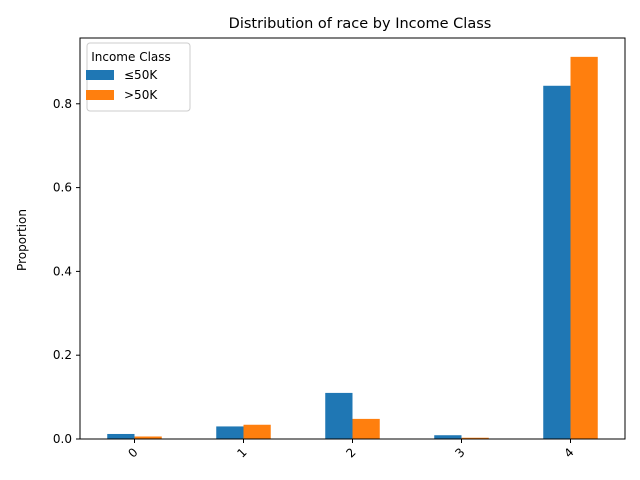 The height and width of the screenshot is (480, 640). I want to click on bar-series0-cat3, so click(448, 437).